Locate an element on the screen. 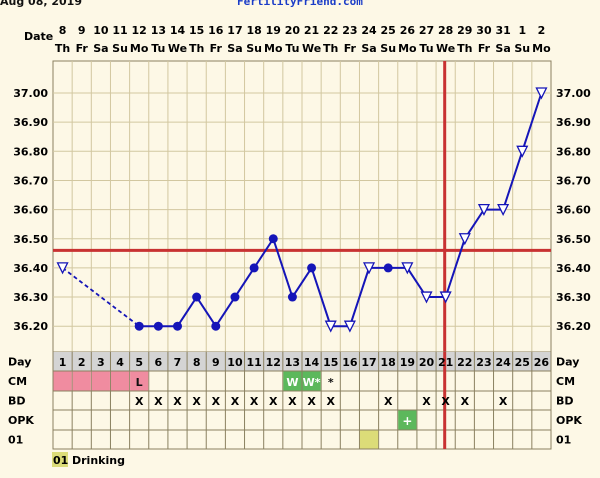  bd-row-label-left: BD is located at coordinates (17, 401).